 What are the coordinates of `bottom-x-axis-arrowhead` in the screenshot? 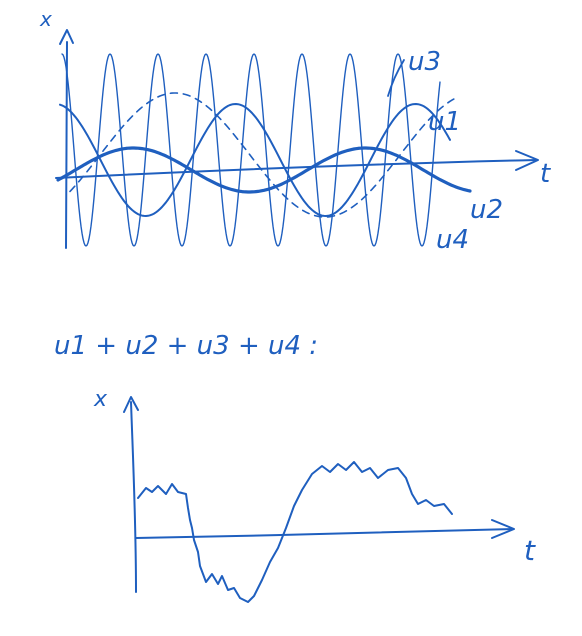 It's located at (503, 529).